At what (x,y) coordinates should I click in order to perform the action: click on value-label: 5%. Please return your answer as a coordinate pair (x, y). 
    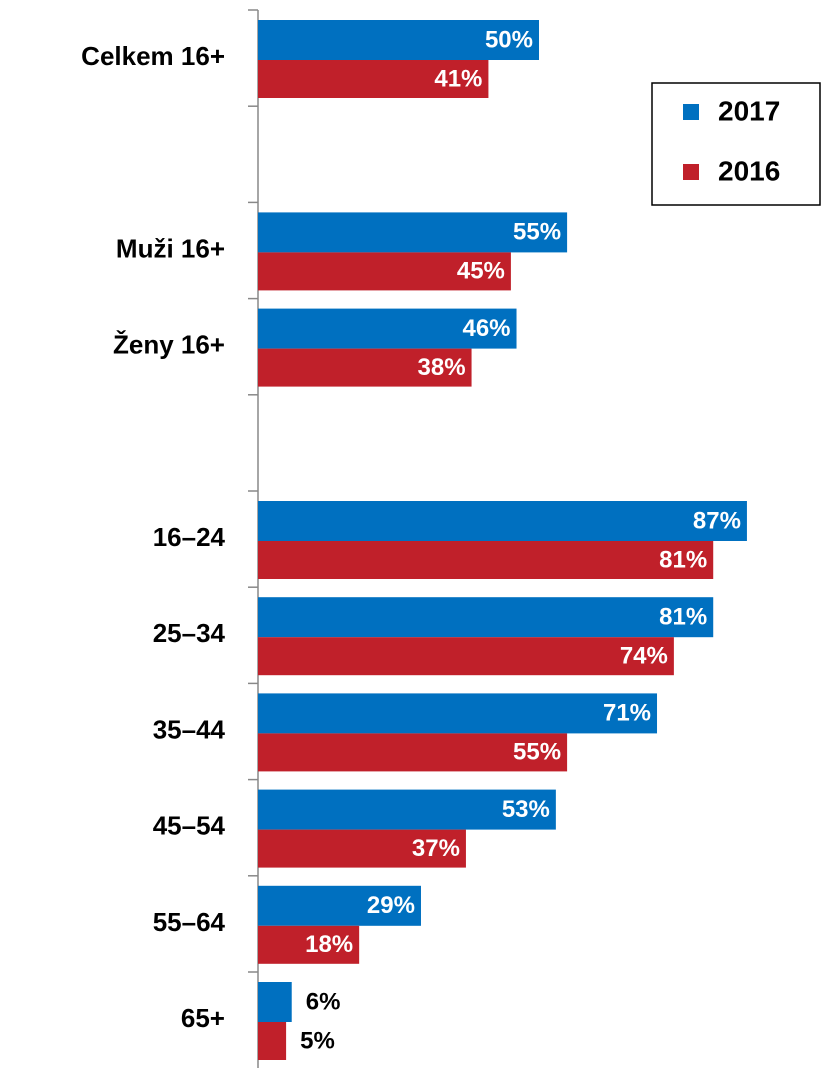
    Looking at the image, I should click on (317, 1040).